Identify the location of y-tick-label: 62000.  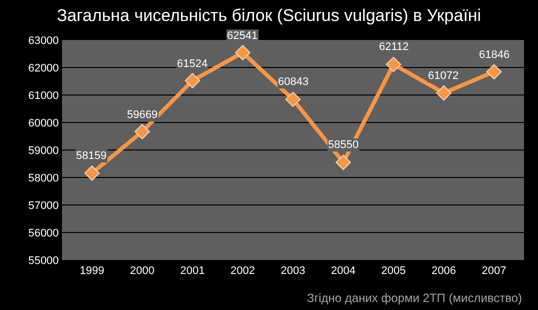
(43, 68).